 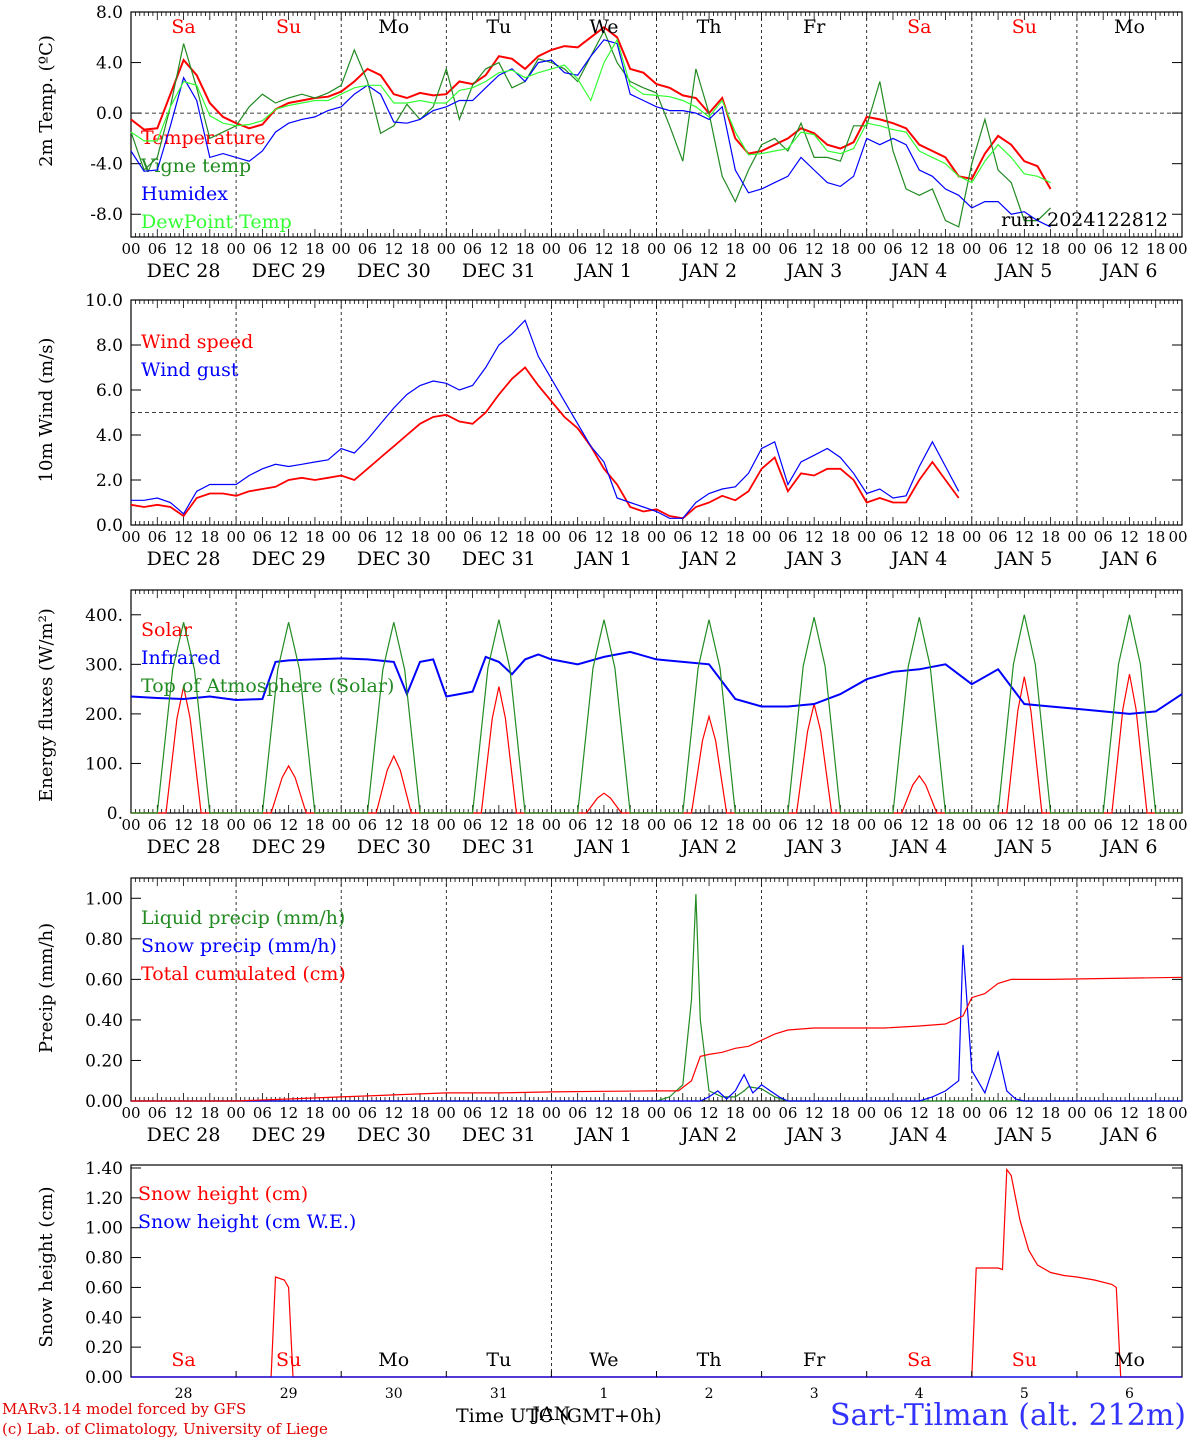 I want to click on series-line-temperature, so click(x=591, y=107).